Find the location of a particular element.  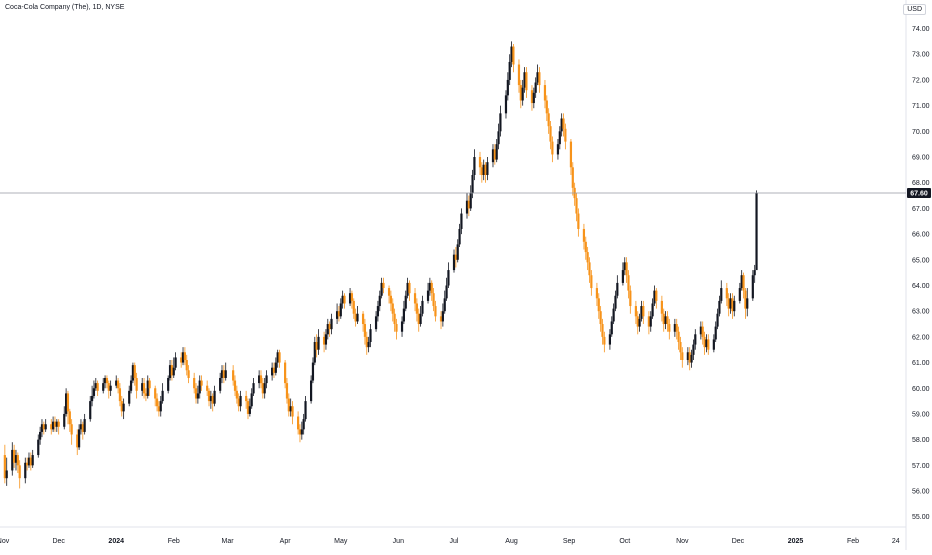

y-tick-label: 73.00 is located at coordinates (921, 55).